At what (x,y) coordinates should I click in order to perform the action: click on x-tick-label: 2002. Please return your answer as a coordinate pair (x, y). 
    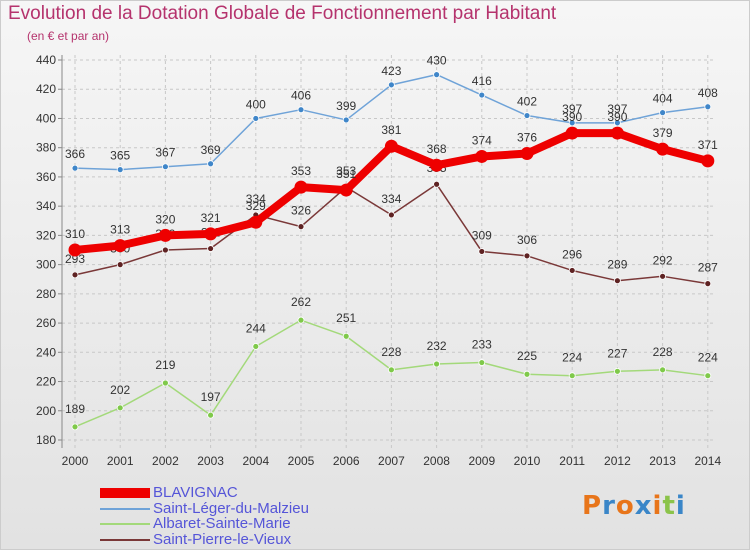
    Looking at the image, I should click on (165, 461).